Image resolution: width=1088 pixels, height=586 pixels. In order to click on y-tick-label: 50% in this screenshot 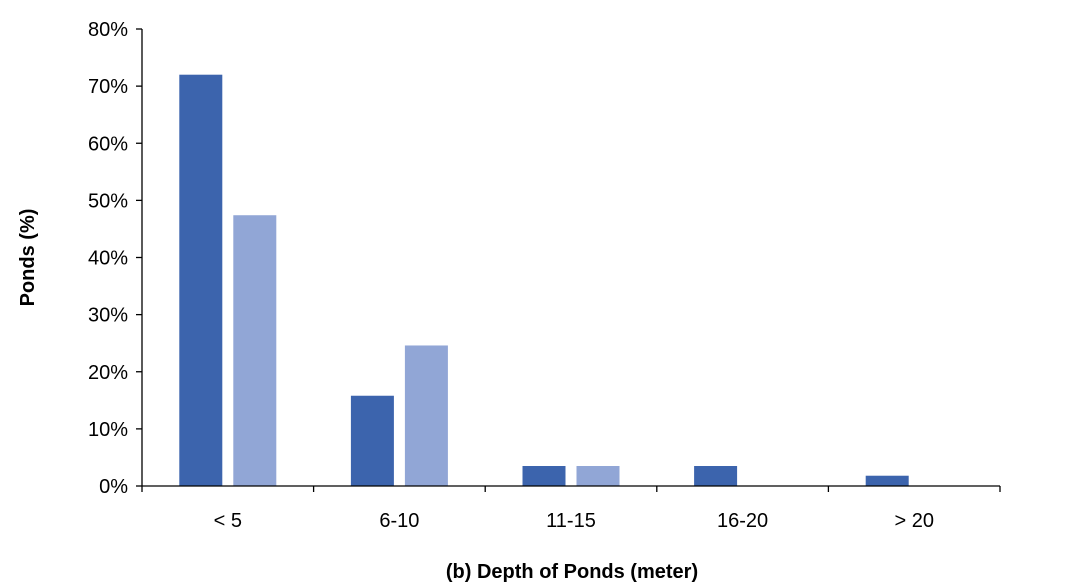, I will do `click(108, 201)`.